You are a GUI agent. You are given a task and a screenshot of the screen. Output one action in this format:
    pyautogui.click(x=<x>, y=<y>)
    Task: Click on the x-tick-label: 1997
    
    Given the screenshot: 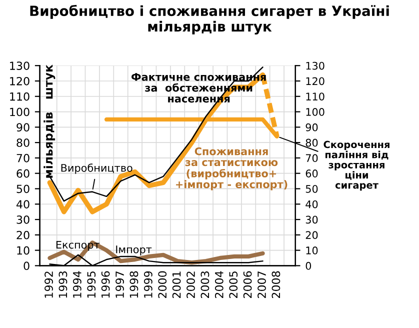 What is the action you would take?
    pyautogui.click(x=120, y=284)
    